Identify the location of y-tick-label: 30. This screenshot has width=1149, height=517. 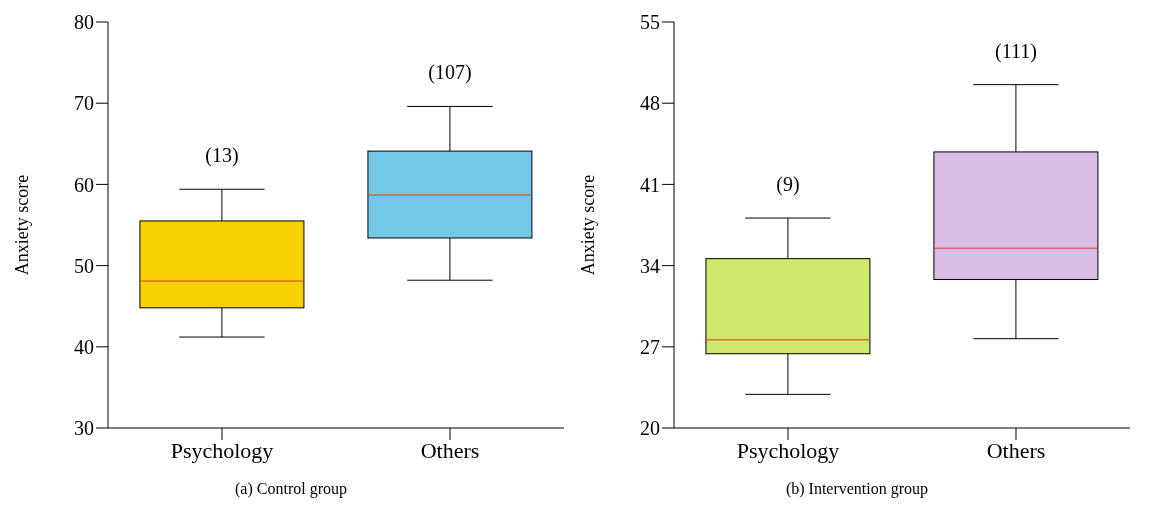
(84, 428).